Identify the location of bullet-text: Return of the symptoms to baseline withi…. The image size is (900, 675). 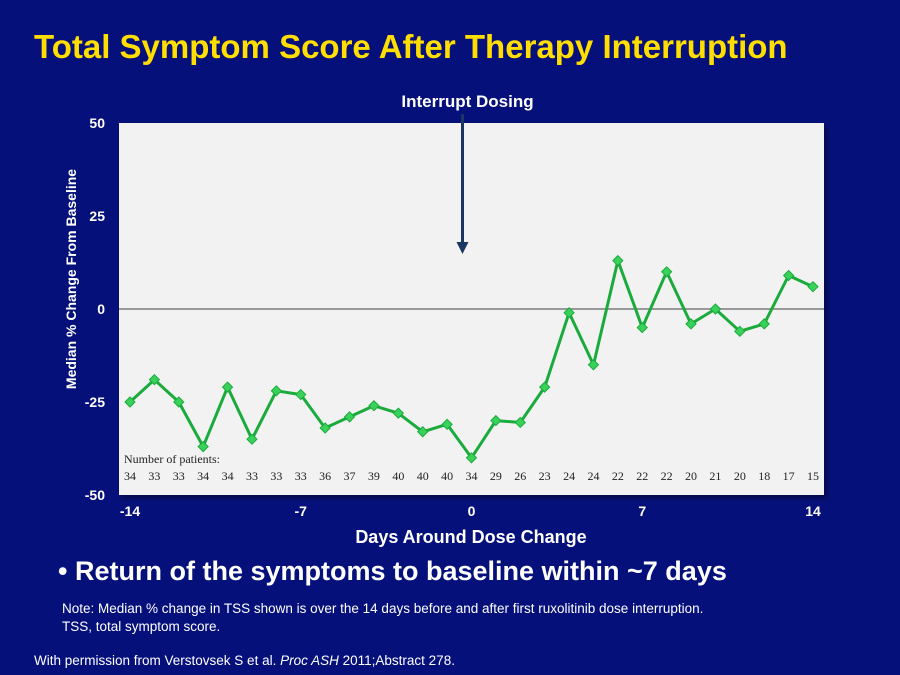
(400, 571).